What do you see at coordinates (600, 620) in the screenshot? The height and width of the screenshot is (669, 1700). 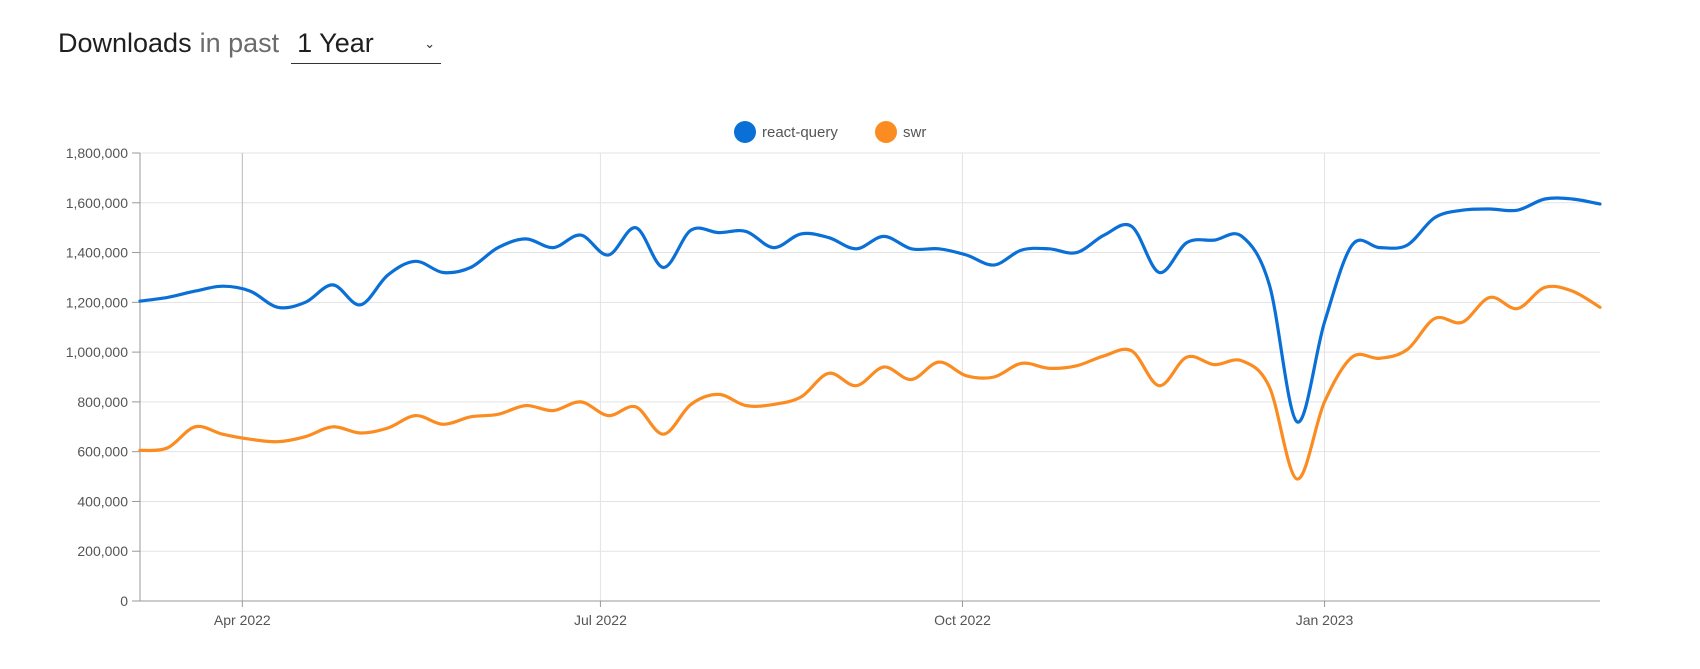 I see `x-tick-label: Jul 2022` at bounding box center [600, 620].